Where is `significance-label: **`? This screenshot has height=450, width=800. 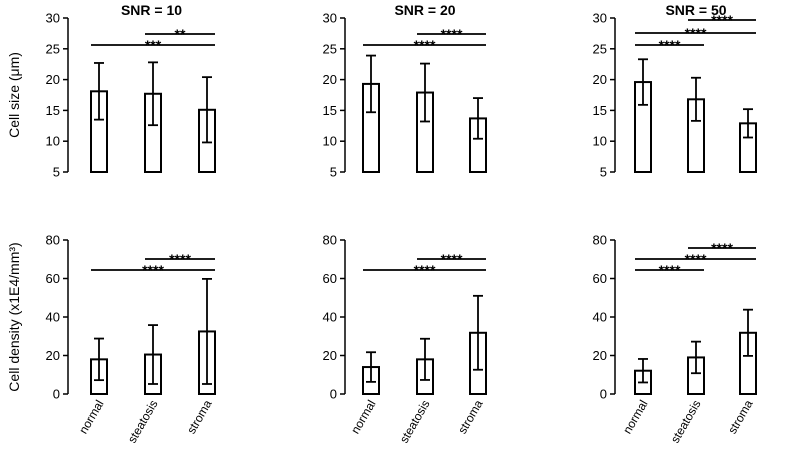 significance-label: ** is located at coordinates (180, 34).